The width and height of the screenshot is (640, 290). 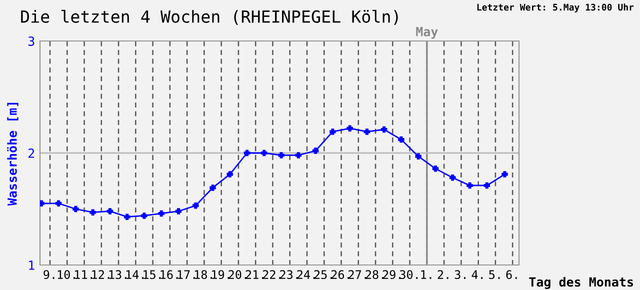 What do you see at coordinates (391, 275) in the screenshot?
I see `x-tick-label: 29.` at bounding box center [391, 275].